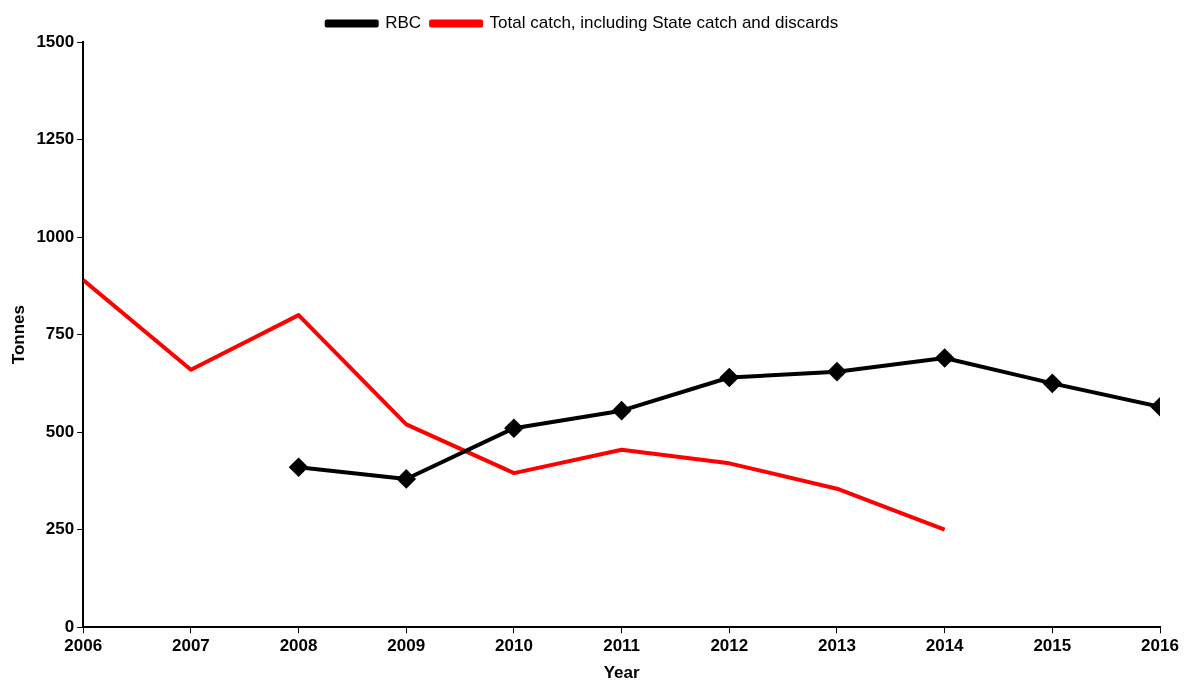 The width and height of the screenshot is (1190, 693). What do you see at coordinates (621, 673) in the screenshot?
I see `x-axis-title: Year` at bounding box center [621, 673].